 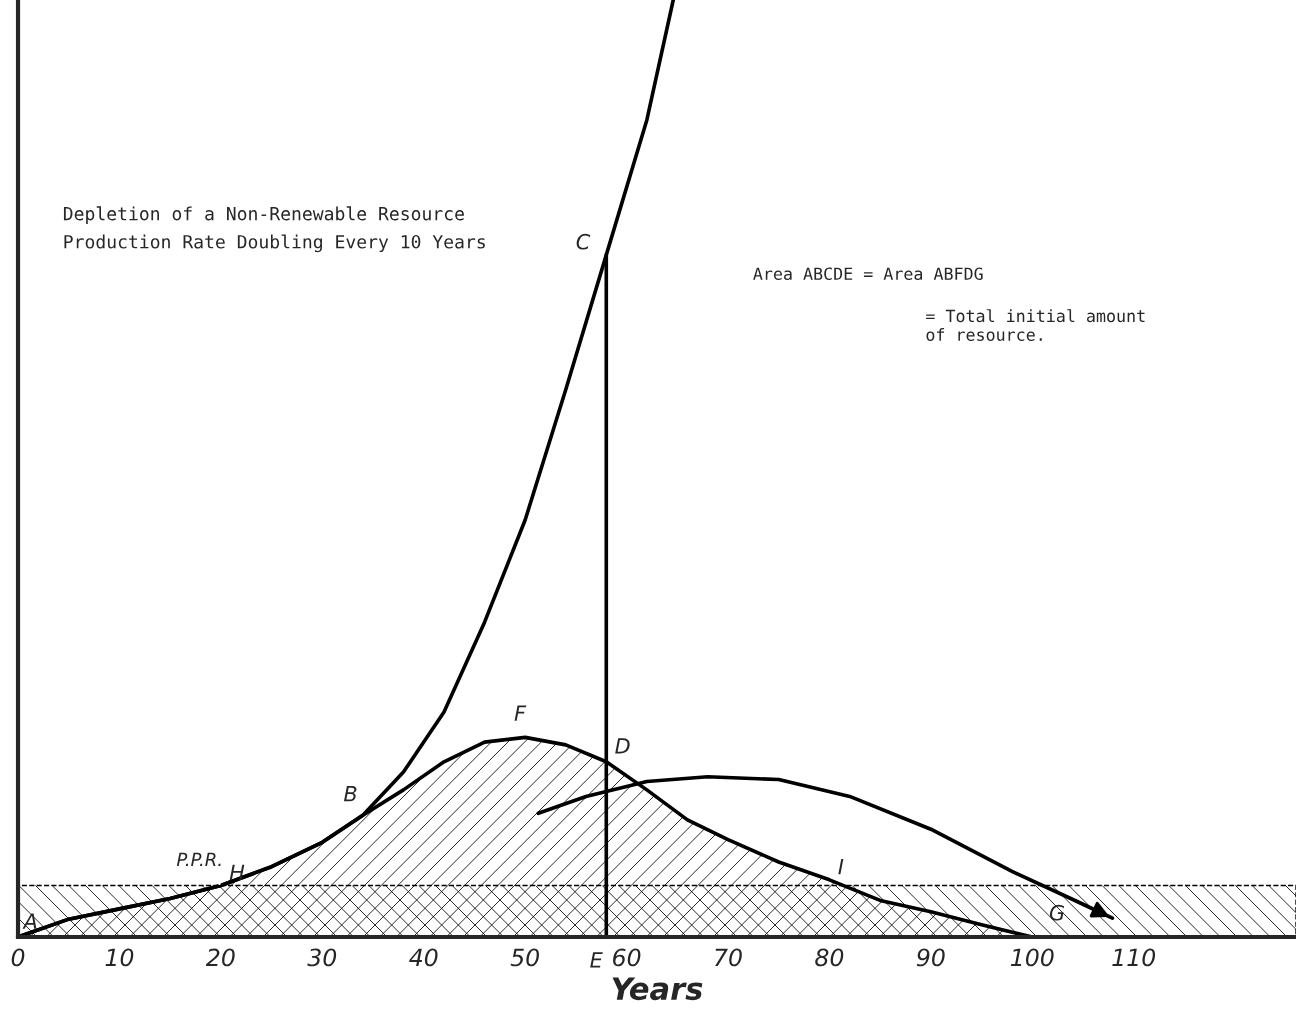 I want to click on x-tick-label: 90, so click(x=930, y=957).